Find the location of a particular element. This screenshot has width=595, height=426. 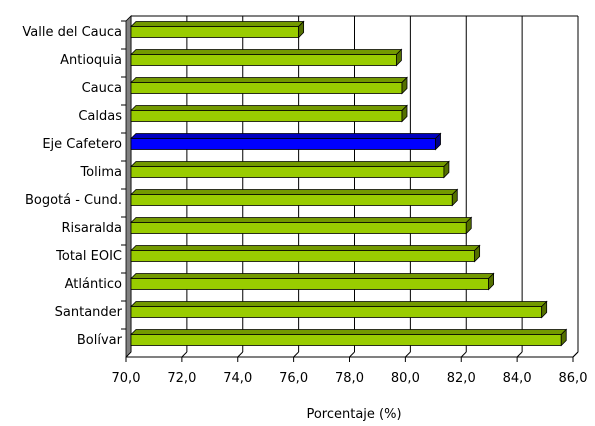

category-label: Cauca is located at coordinates (102, 88).